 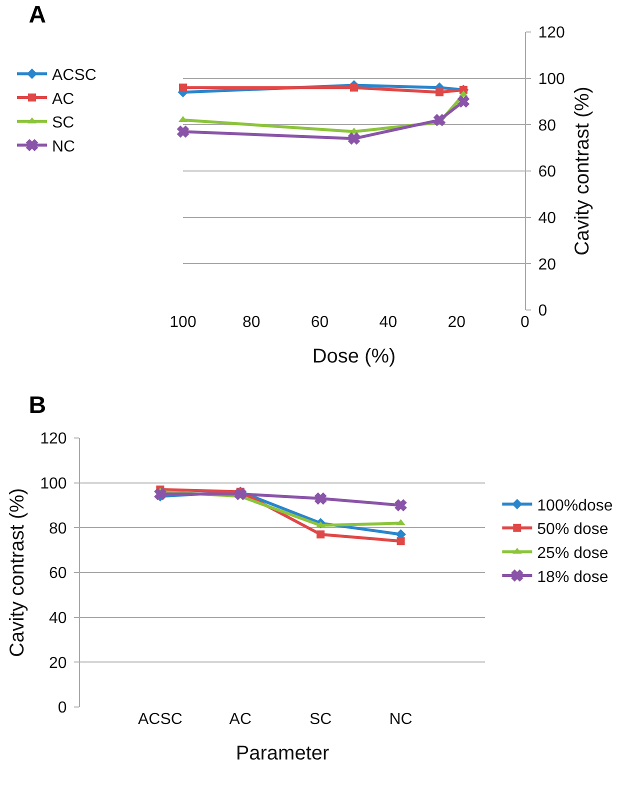 I want to click on y2-tick-label: 80, so click(x=547, y=125).